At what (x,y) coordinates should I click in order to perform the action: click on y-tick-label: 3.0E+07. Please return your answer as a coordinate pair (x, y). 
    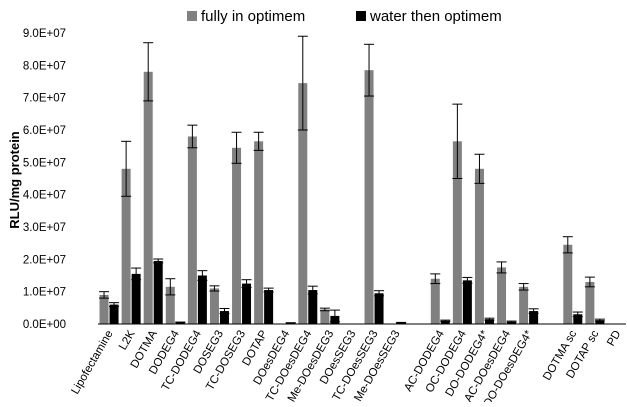
    Looking at the image, I should click on (44, 228).